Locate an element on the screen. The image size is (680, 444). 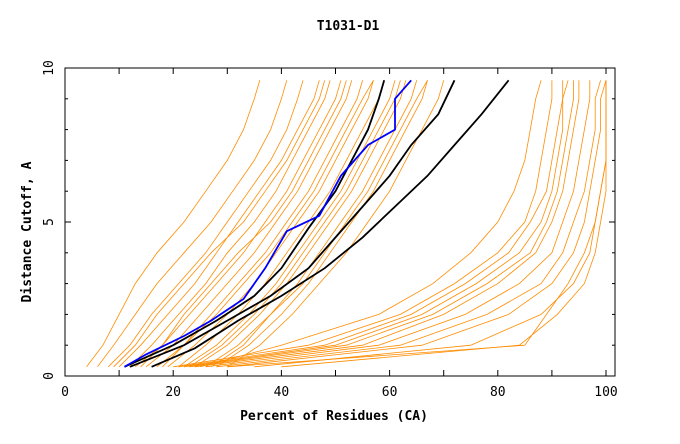
y-tick-label: 5 is located at coordinates (49, 222).